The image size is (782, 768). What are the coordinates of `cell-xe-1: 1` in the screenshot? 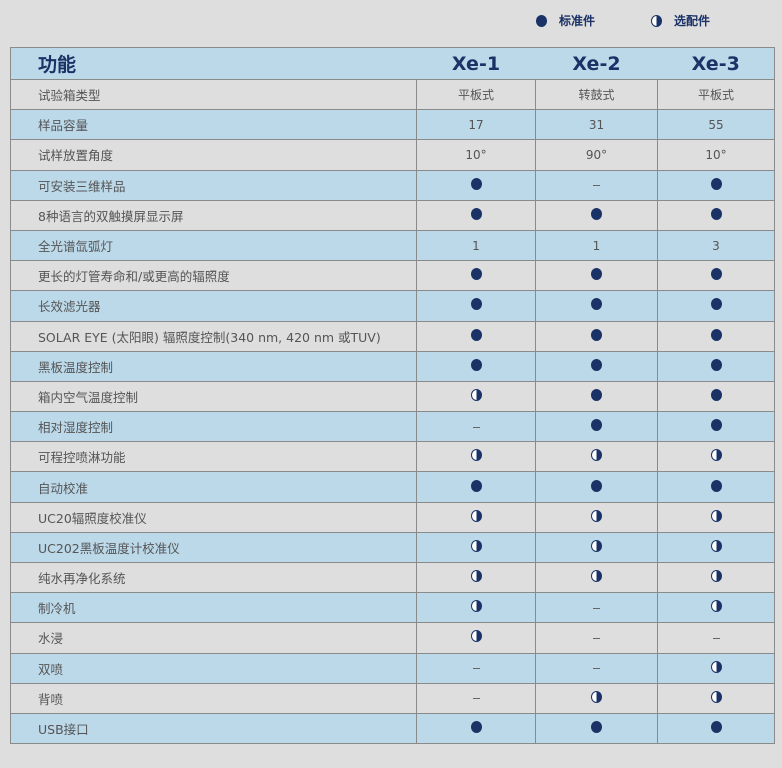 It's located at (476, 245).